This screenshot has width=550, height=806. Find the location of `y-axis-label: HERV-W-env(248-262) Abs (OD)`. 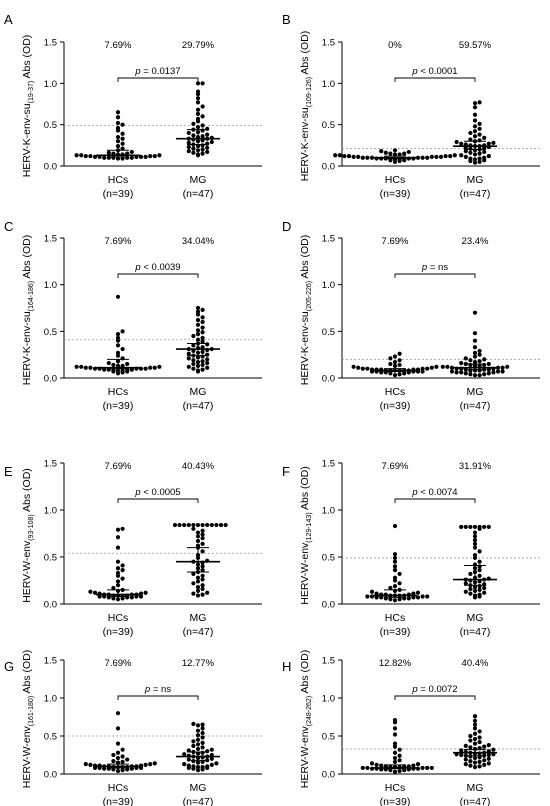

y-axis-label: HERV-W-env(248-262) Abs (OD) is located at coordinates (306, 719).